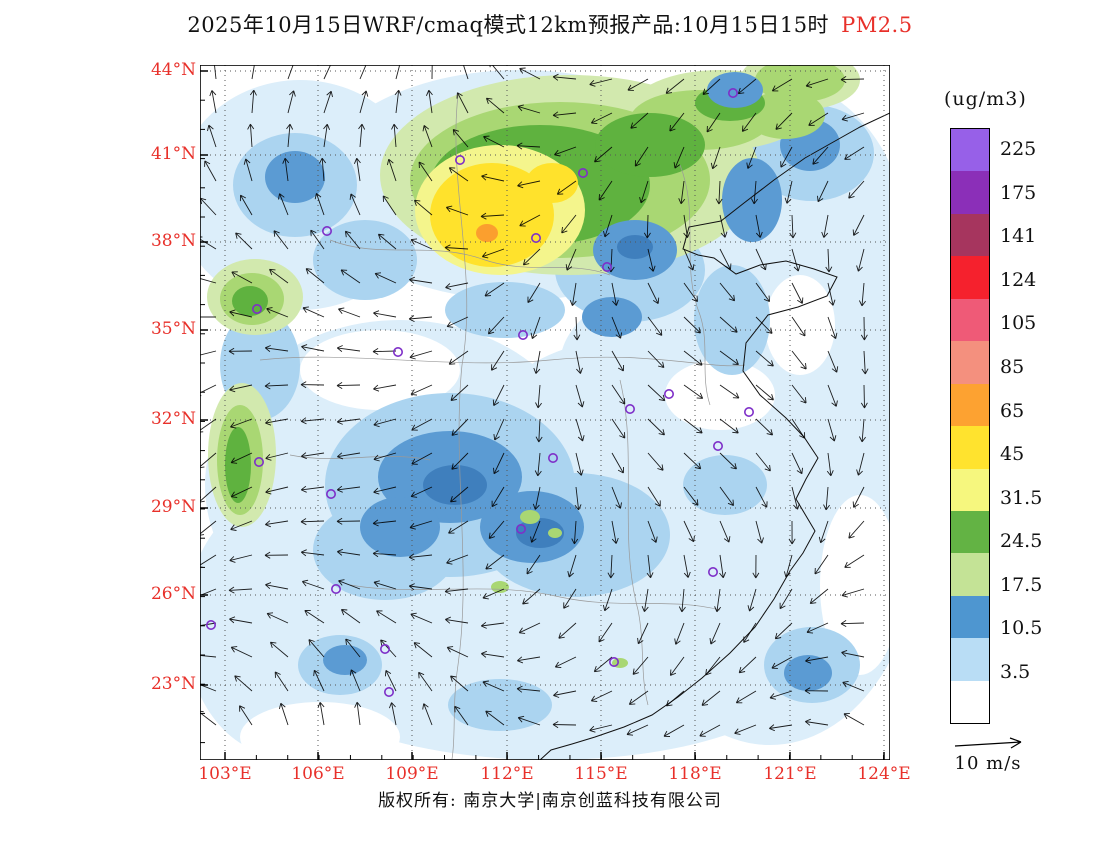 This screenshot has height=850, width=1100. I want to click on legend-tick: 31.5, so click(1021, 497).